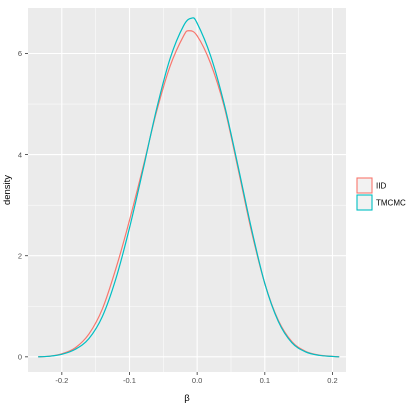 Image resolution: width=409 pixels, height=409 pixels. I want to click on legend-label-tmcmc: TMCMC, so click(391, 203).